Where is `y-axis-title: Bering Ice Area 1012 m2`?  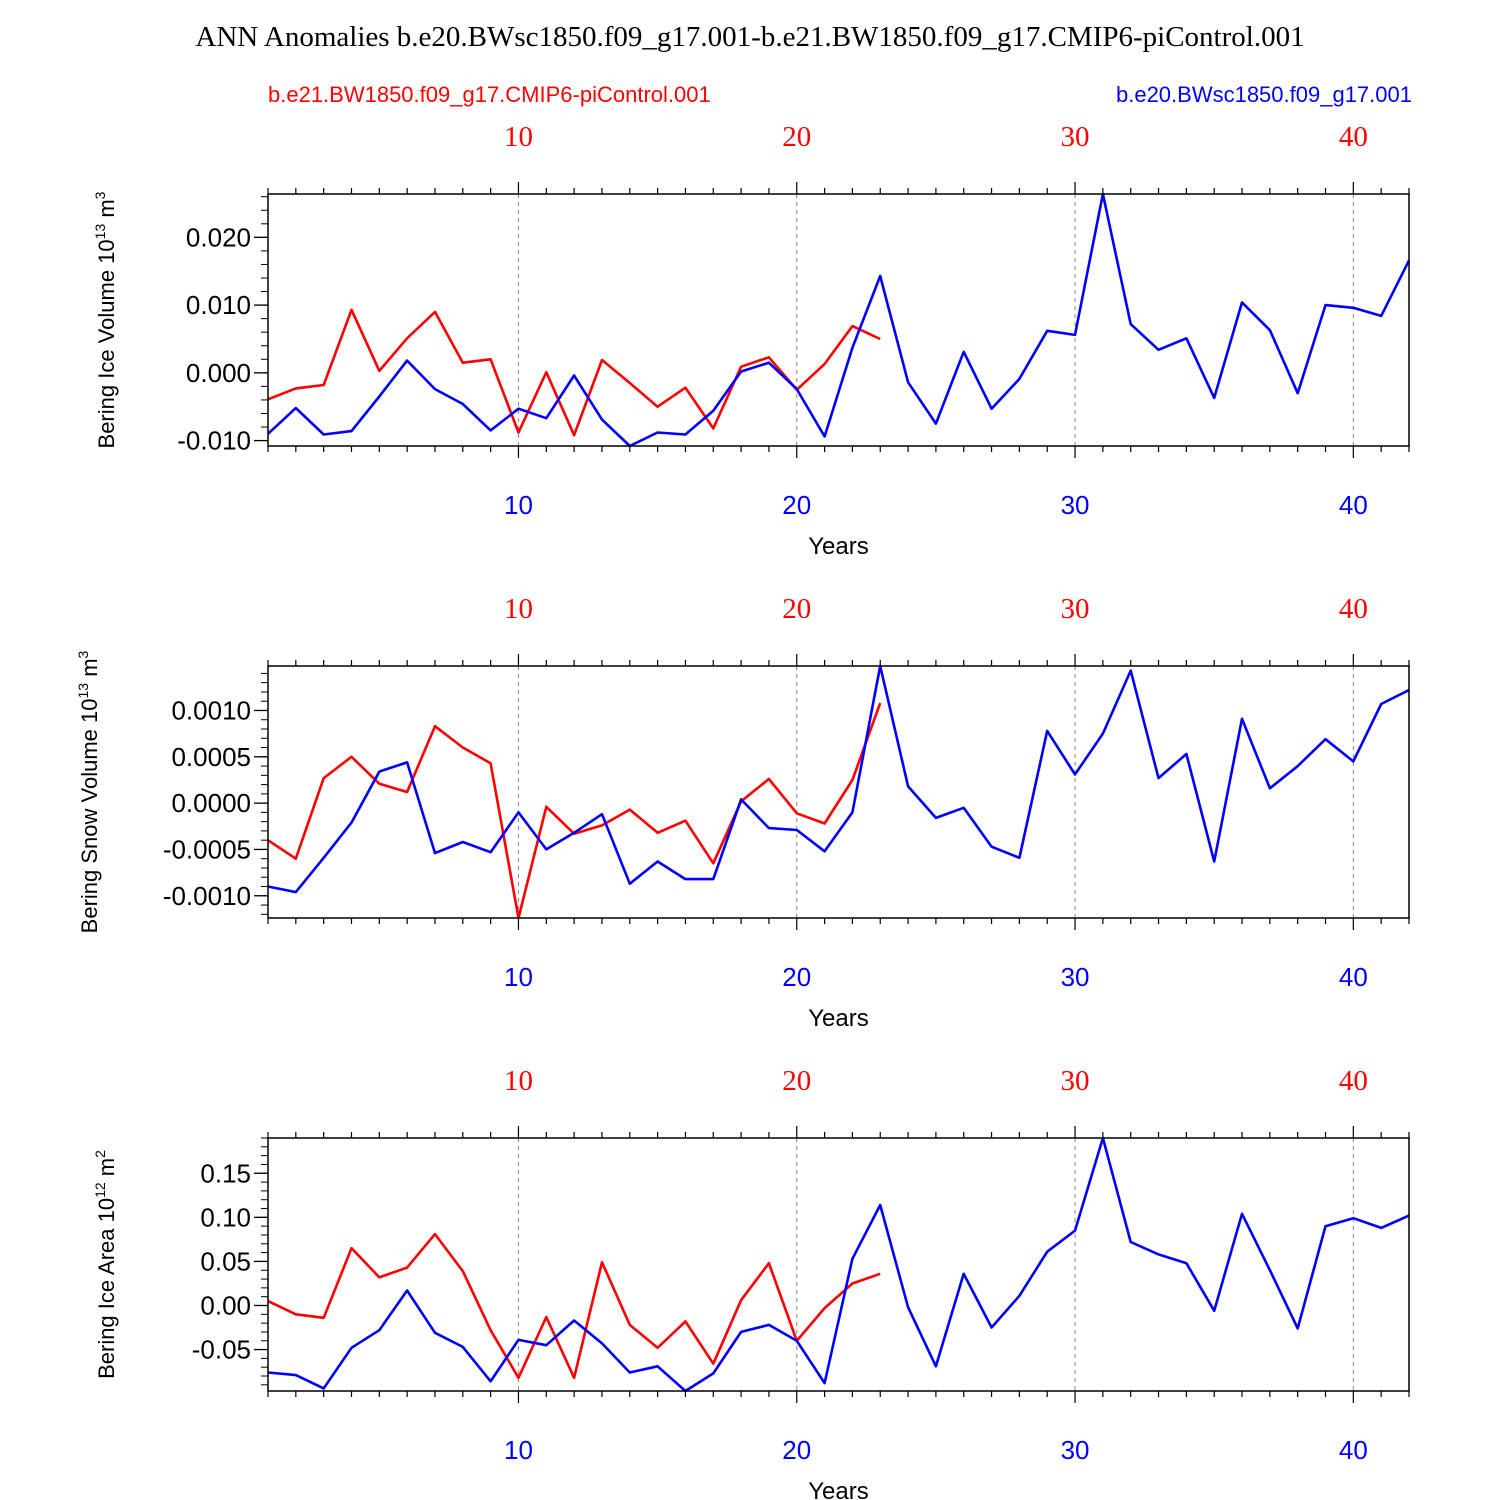
y-axis-title: Bering Ice Area 1012 m2 is located at coordinates (105, 1264).